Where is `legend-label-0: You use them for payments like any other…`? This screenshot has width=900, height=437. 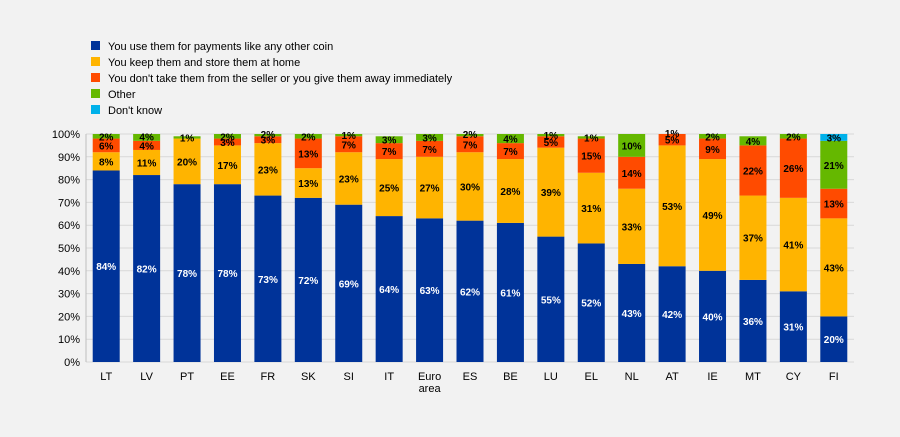 legend-label-0: You use them for payments like any other… is located at coordinates (220, 47).